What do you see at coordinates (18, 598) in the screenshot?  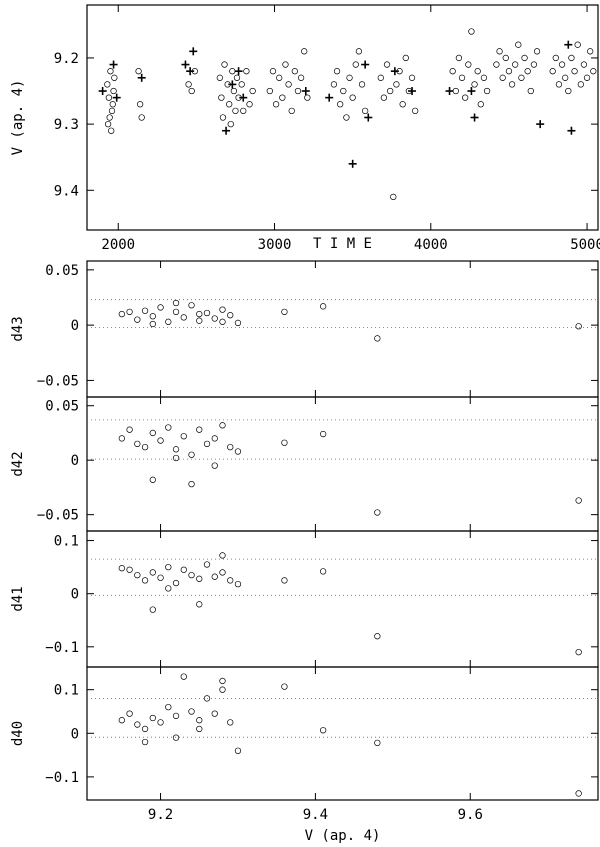 I see `y-axis-label: d41` at bounding box center [18, 598].